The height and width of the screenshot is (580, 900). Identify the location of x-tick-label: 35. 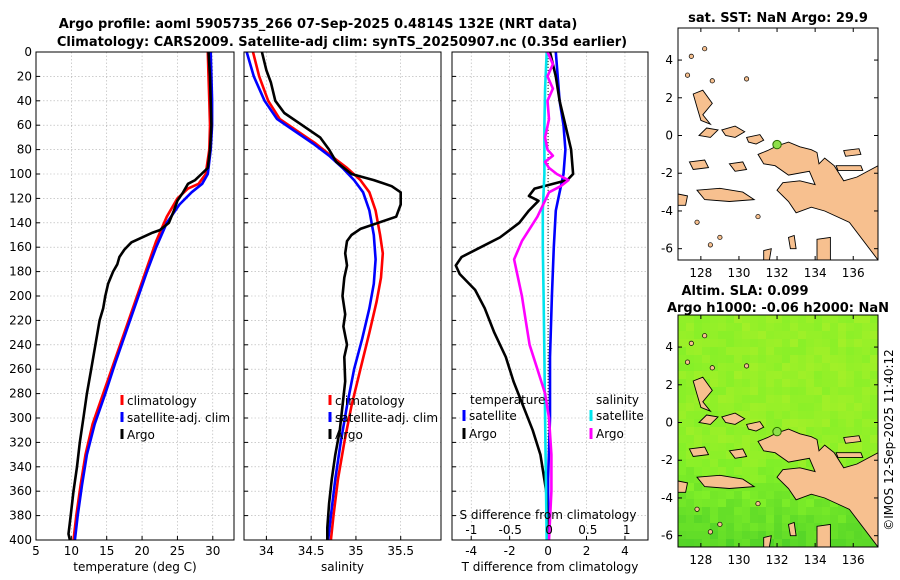
(355, 551).